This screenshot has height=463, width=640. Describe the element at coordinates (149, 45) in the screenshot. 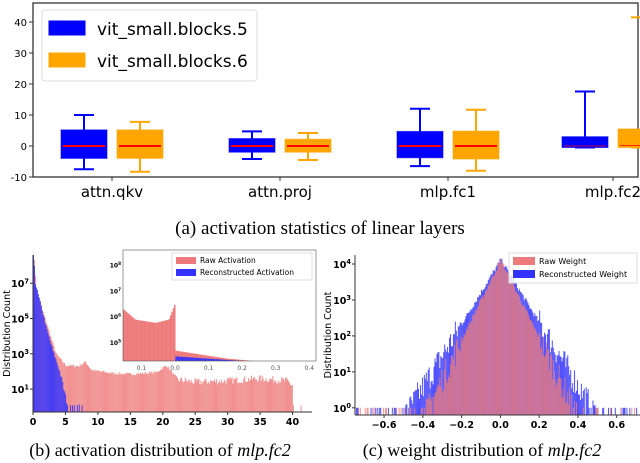

I see `legend: vit_small.blocks.5 vit_small.blocks.6` at that location.